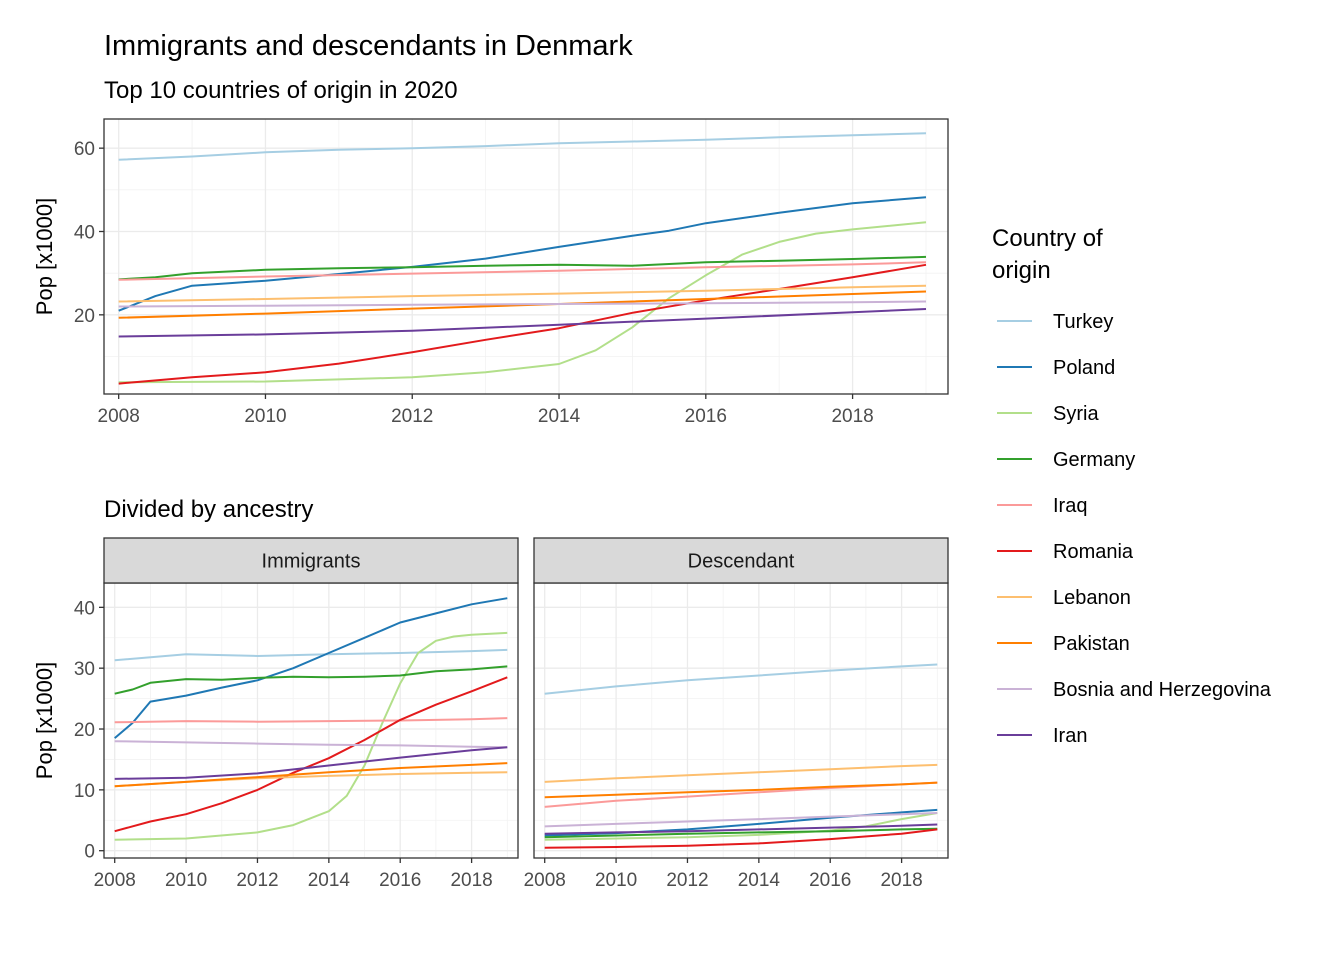  Describe the element at coordinates (1070, 736) in the screenshot. I see `legend-label-iran: Iran` at that location.